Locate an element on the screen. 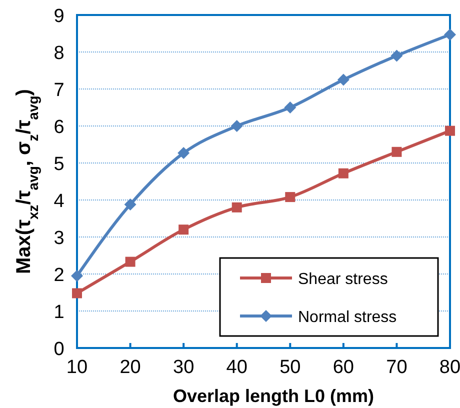  x-tick-label: 80 is located at coordinates (449, 367).